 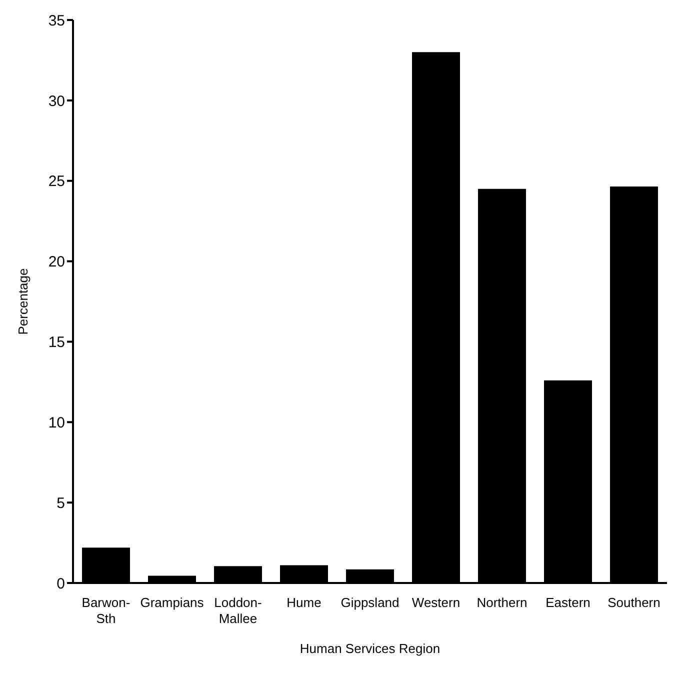 I want to click on y-axis-title: Percentage, so click(x=23, y=301).